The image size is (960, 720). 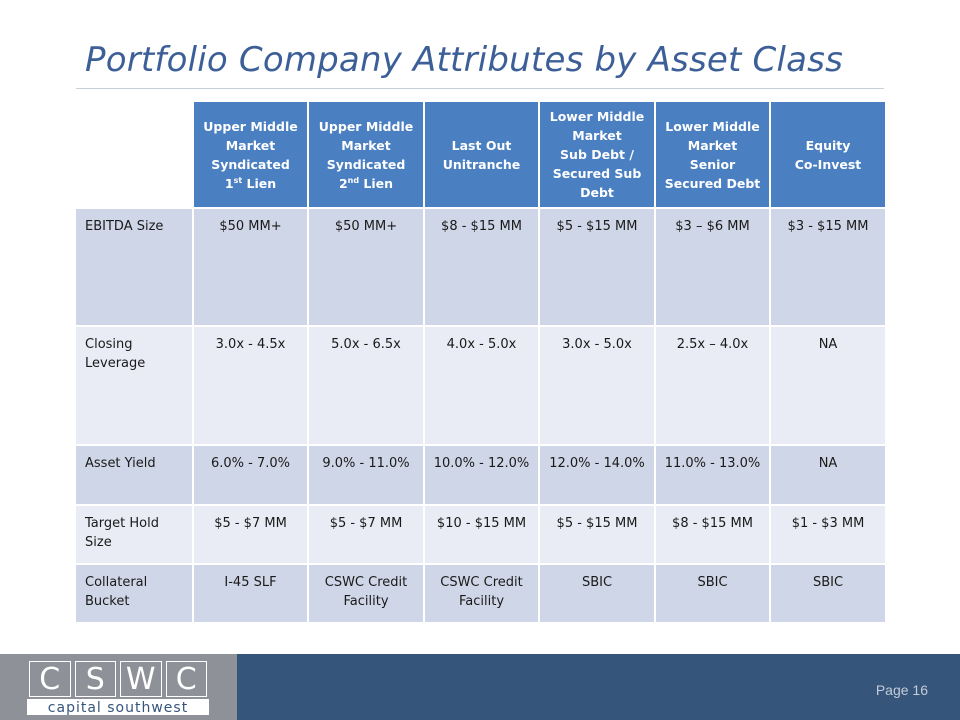 I want to click on table-cell: 6.0% - 7.0%, so click(x=250, y=475).